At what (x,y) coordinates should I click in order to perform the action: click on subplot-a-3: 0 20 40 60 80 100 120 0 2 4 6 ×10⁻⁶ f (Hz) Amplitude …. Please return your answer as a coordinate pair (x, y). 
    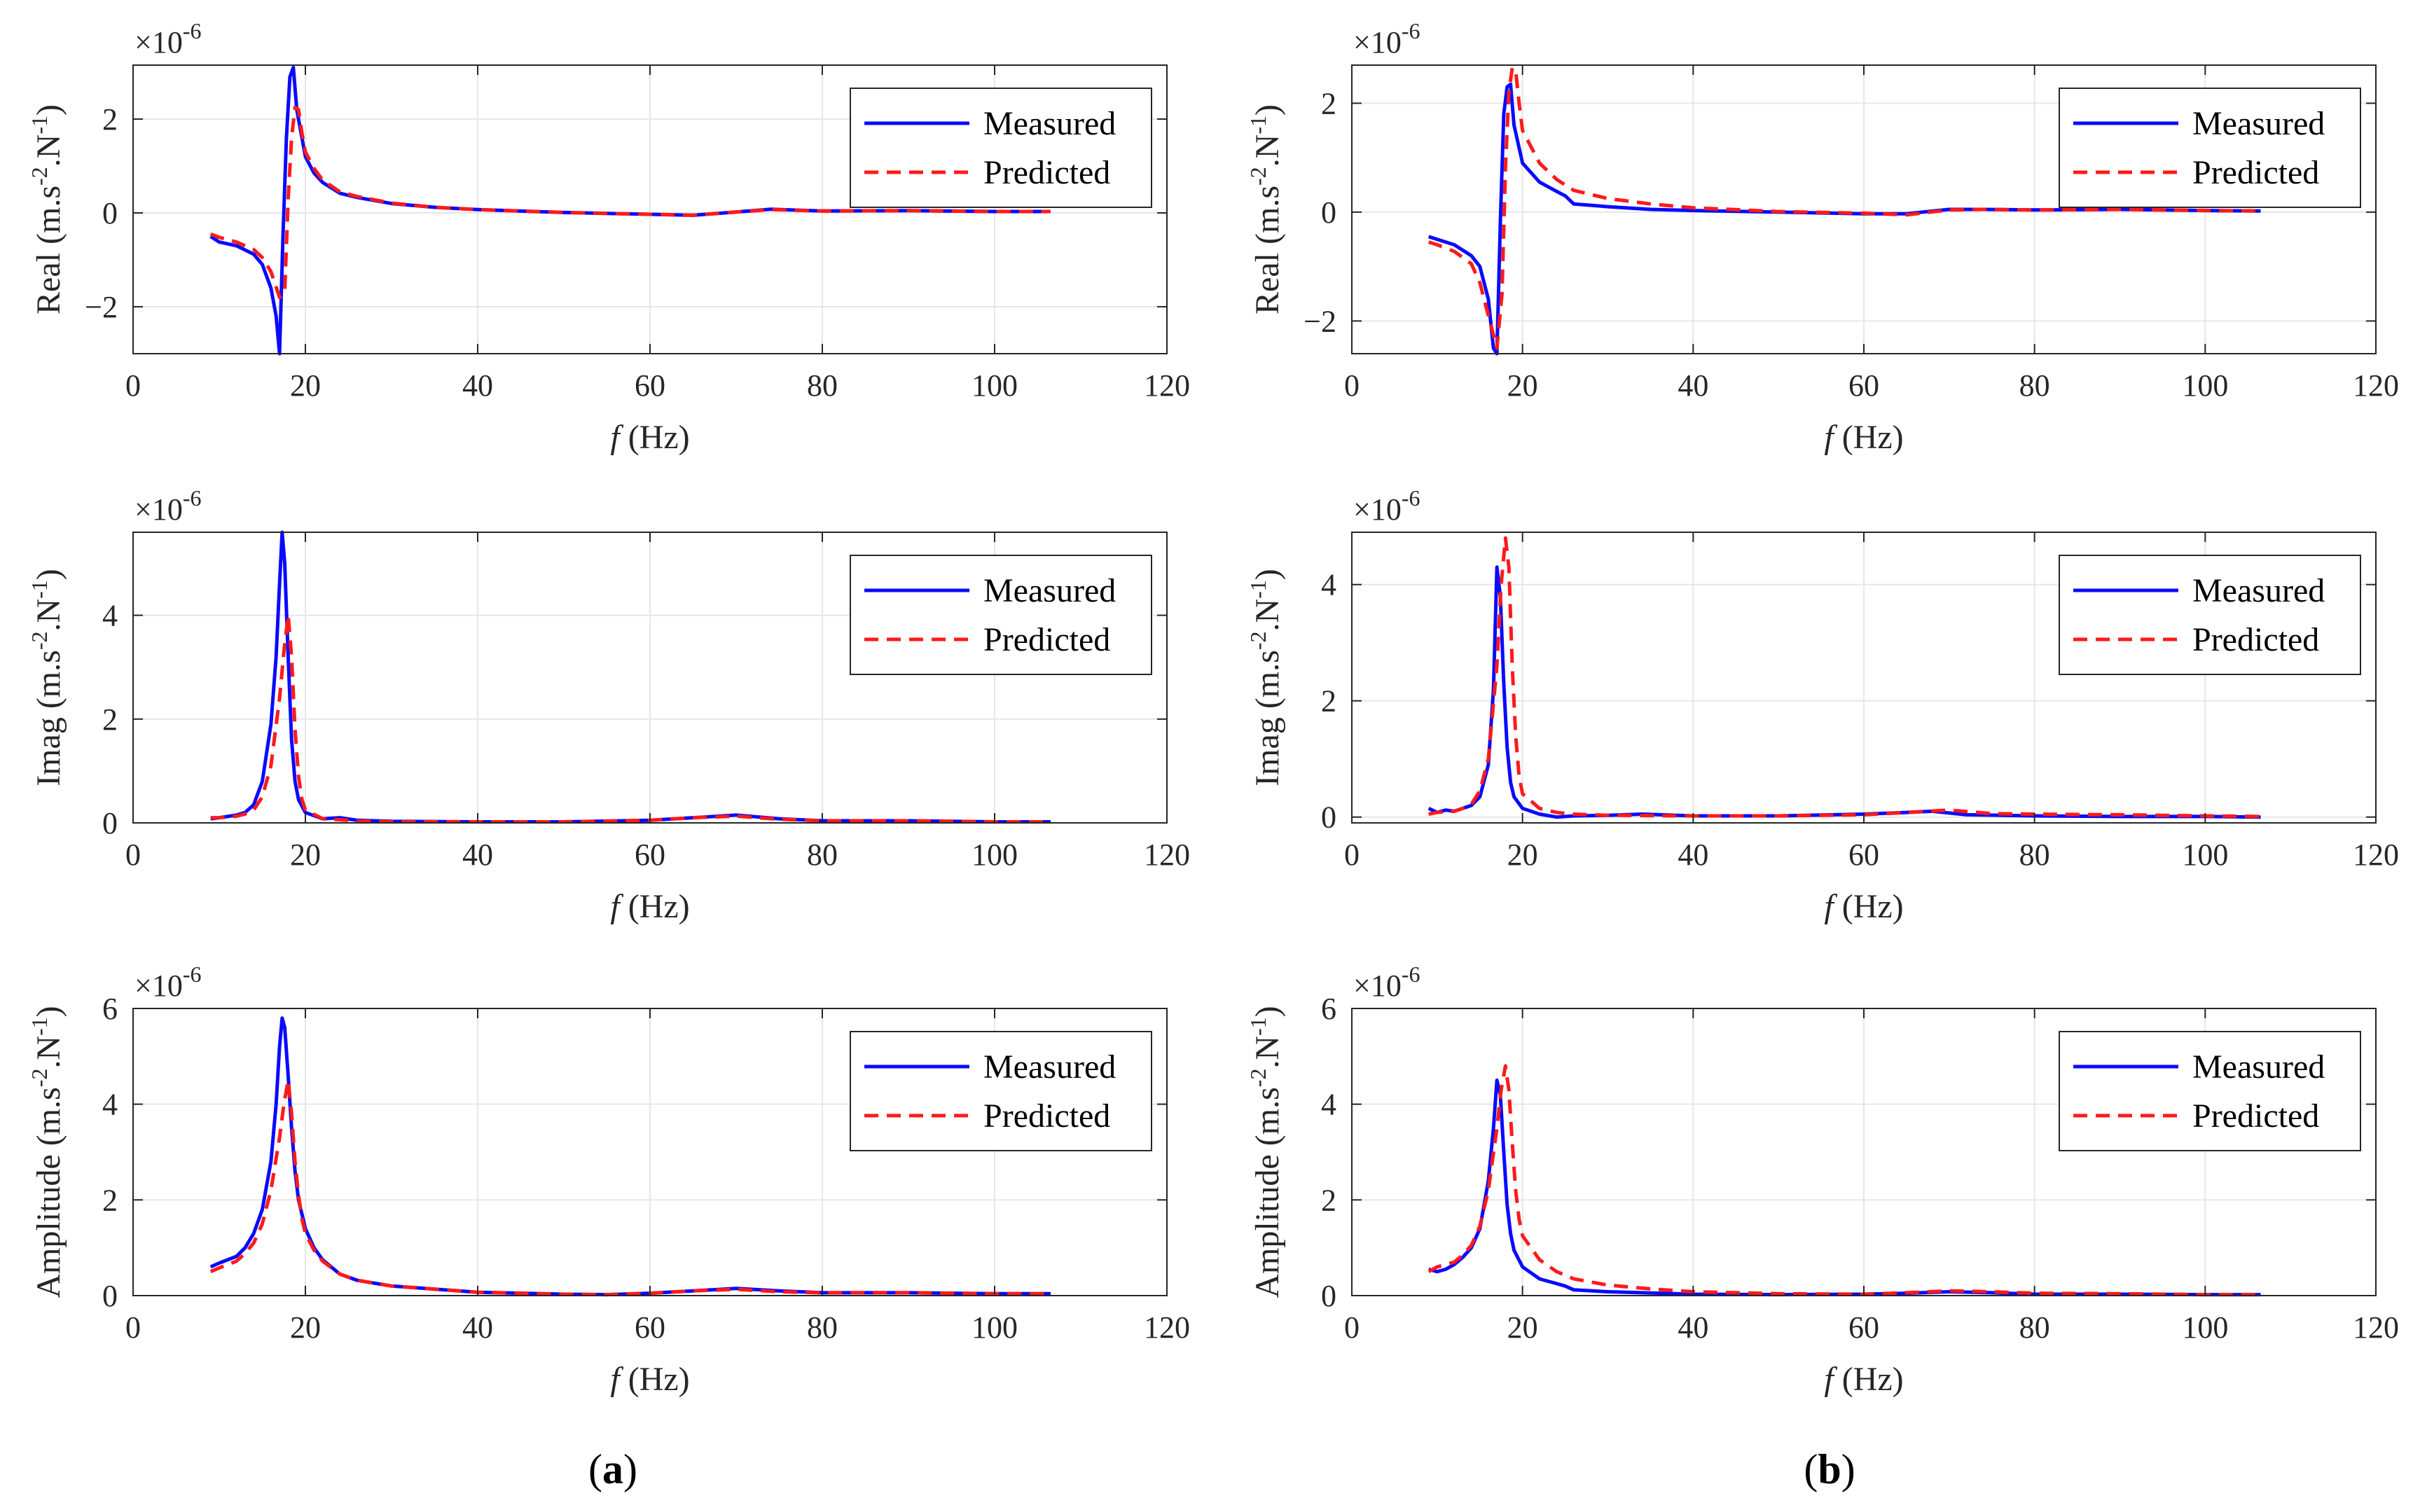
    Looking at the image, I should click on (608, 1180).